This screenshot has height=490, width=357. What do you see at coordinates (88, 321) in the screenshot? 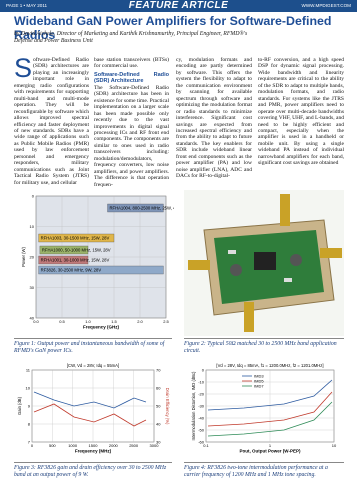
I see `x-tick-label: 1.0` at bounding box center [88, 321].